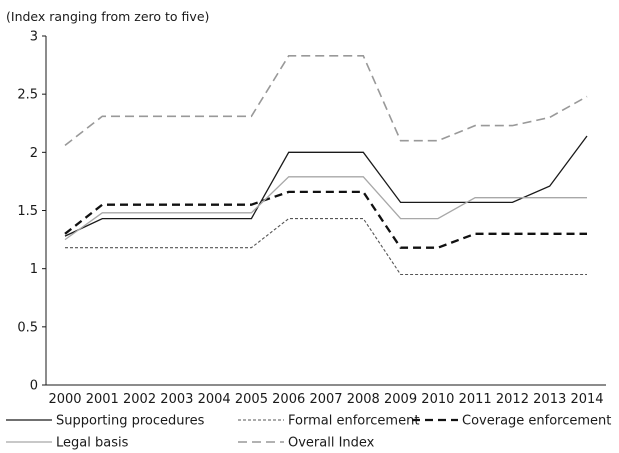 The width and height of the screenshot is (619, 453). I want to click on x-tick-label: 2009, so click(400, 399).